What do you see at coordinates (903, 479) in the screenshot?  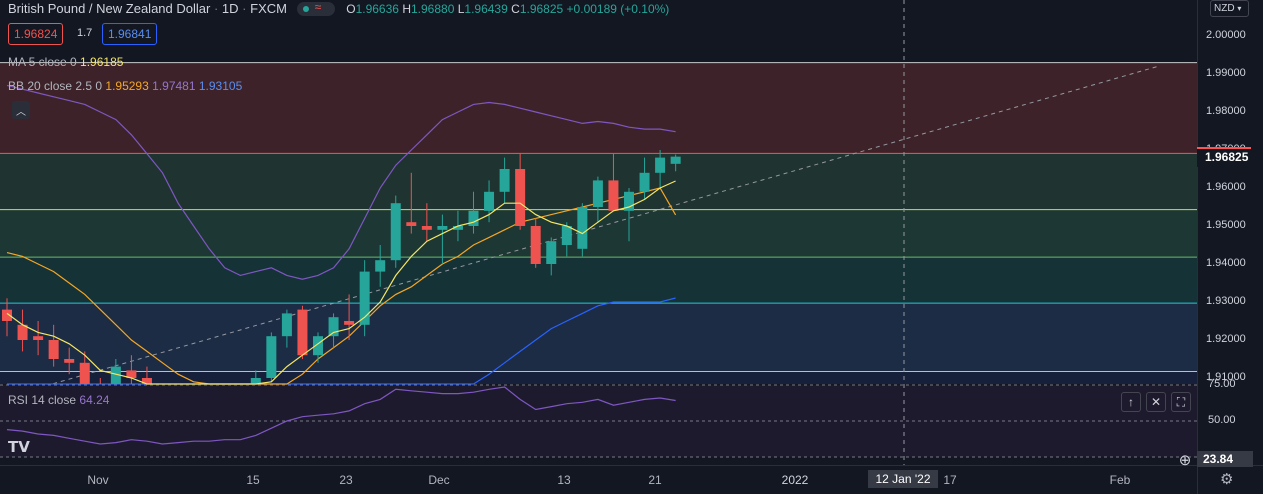 I see `crosshair-time-label: 12 Jan '22` at bounding box center [903, 479].